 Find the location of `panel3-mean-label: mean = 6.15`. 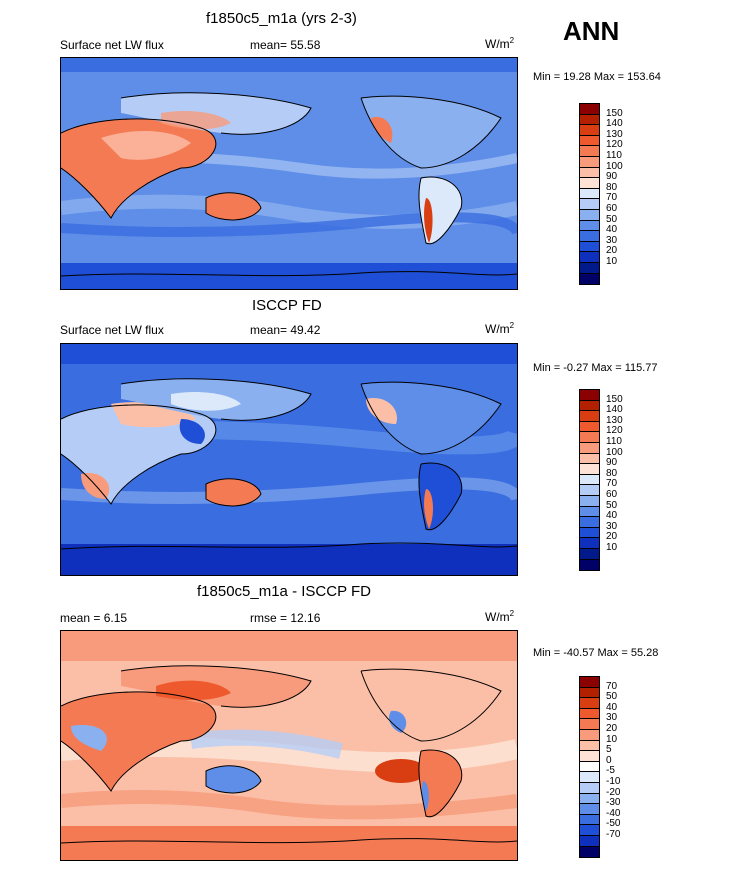

panel3-mean-label: mean = 6.15 is located at coordinates (94, 618).